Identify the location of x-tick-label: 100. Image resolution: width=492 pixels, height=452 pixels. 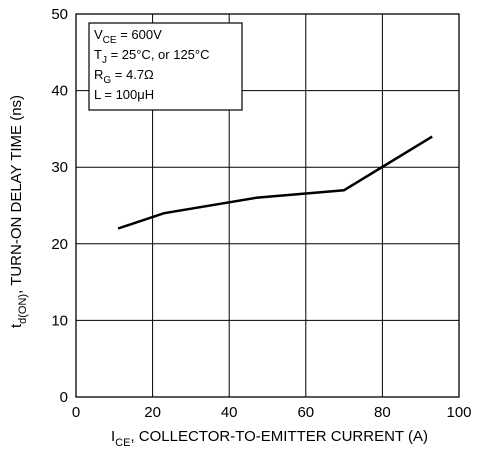
(458, 412).